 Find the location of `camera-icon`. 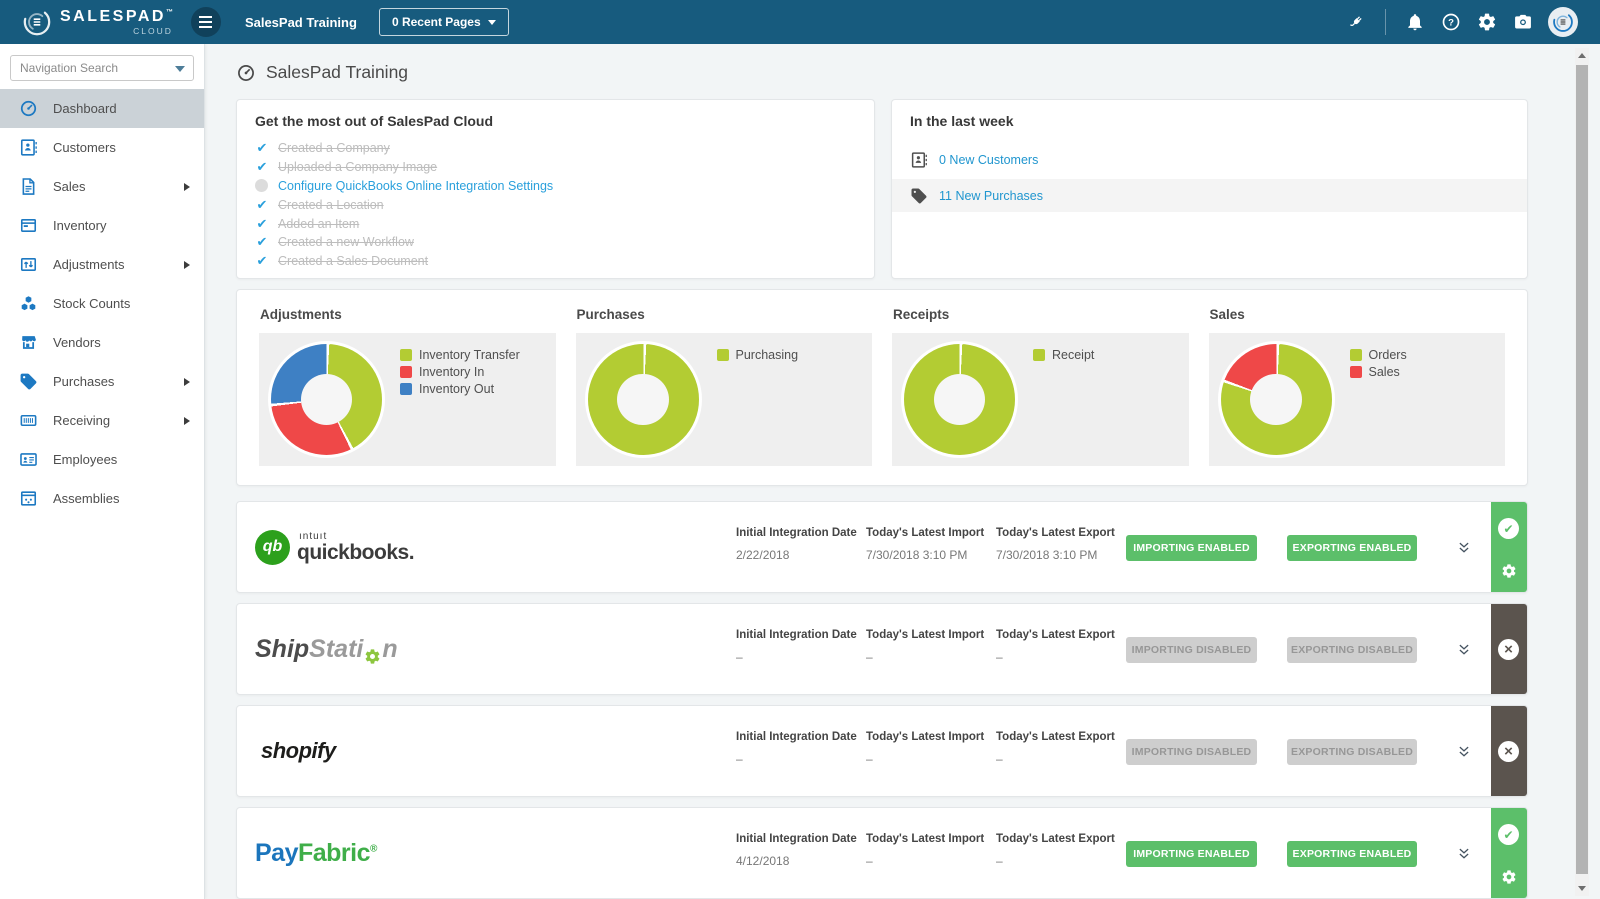

camera-icon is located at coordinates (1523, 22).